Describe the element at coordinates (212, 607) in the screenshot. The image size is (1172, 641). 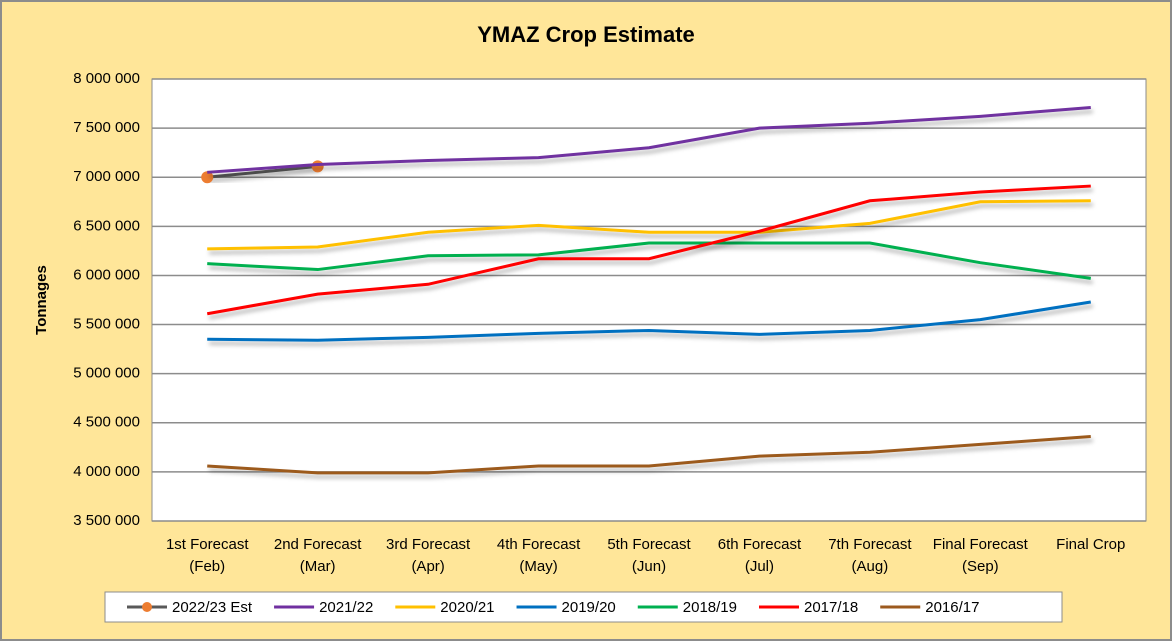
I see `legend-label: 2022/23 Est` at that location.